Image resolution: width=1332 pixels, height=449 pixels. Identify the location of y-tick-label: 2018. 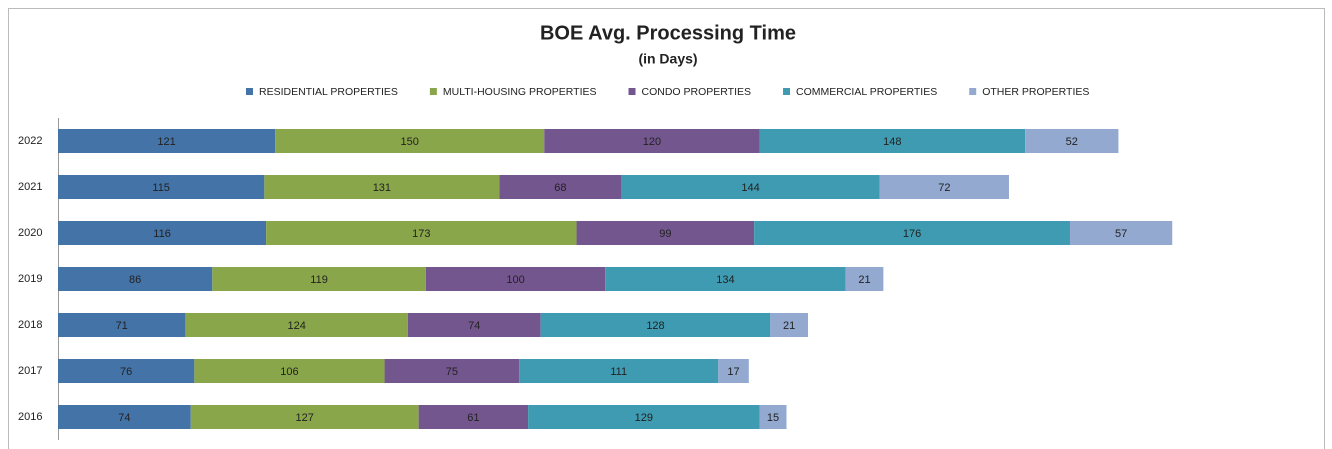
(30, 325).